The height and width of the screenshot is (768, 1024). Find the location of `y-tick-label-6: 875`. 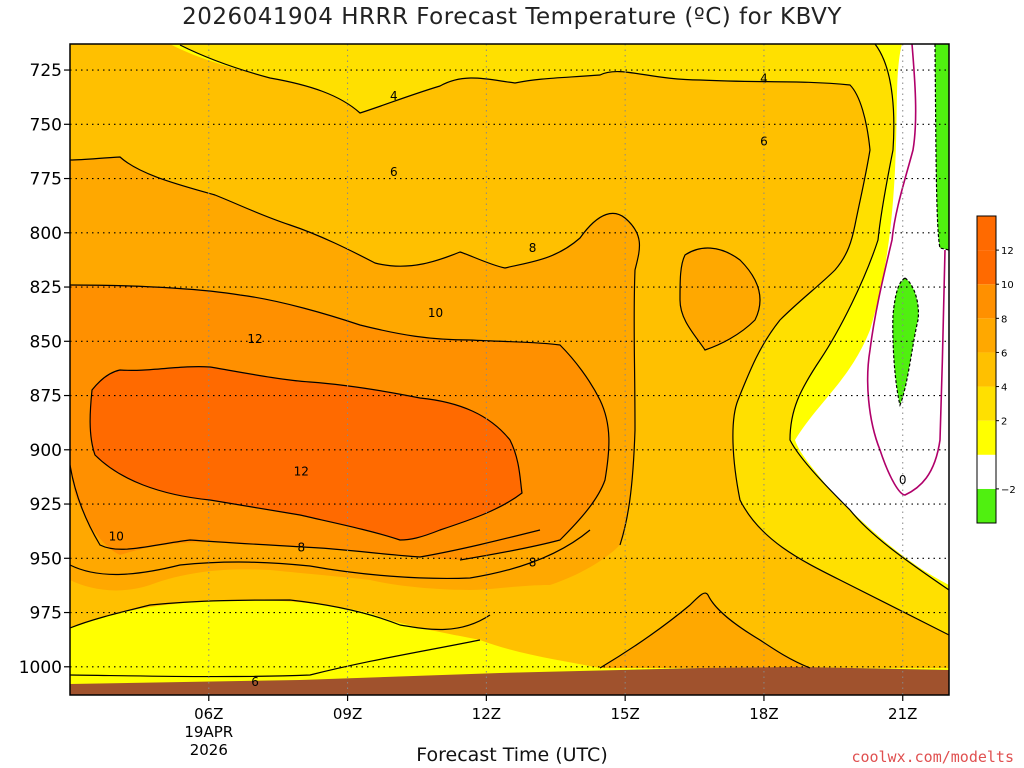

y-tick-label-6: 875 is located at coordinates (46, 397).